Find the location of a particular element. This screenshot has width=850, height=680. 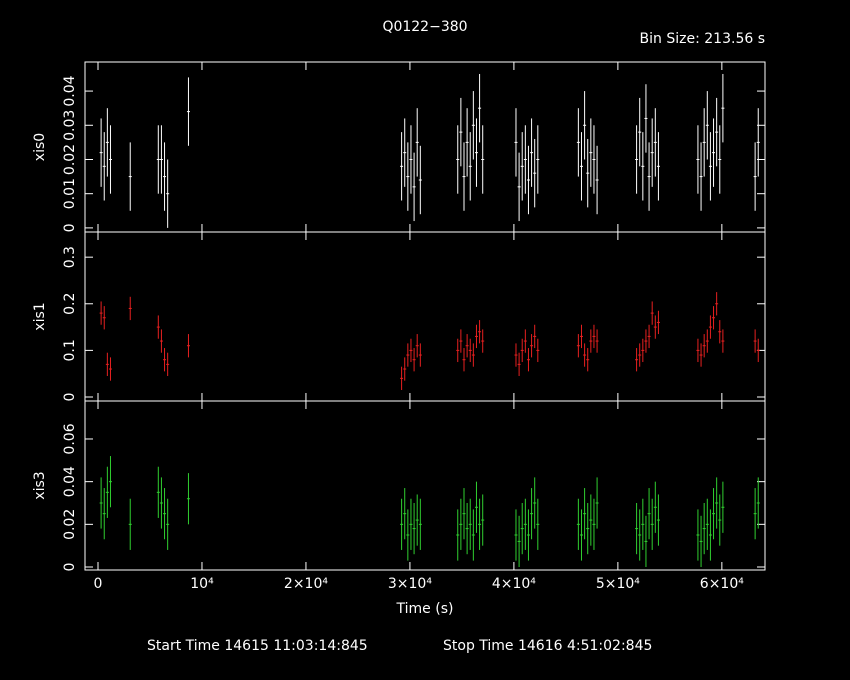

y-tick-label: 0.01 is located at coordinates (70, 193).